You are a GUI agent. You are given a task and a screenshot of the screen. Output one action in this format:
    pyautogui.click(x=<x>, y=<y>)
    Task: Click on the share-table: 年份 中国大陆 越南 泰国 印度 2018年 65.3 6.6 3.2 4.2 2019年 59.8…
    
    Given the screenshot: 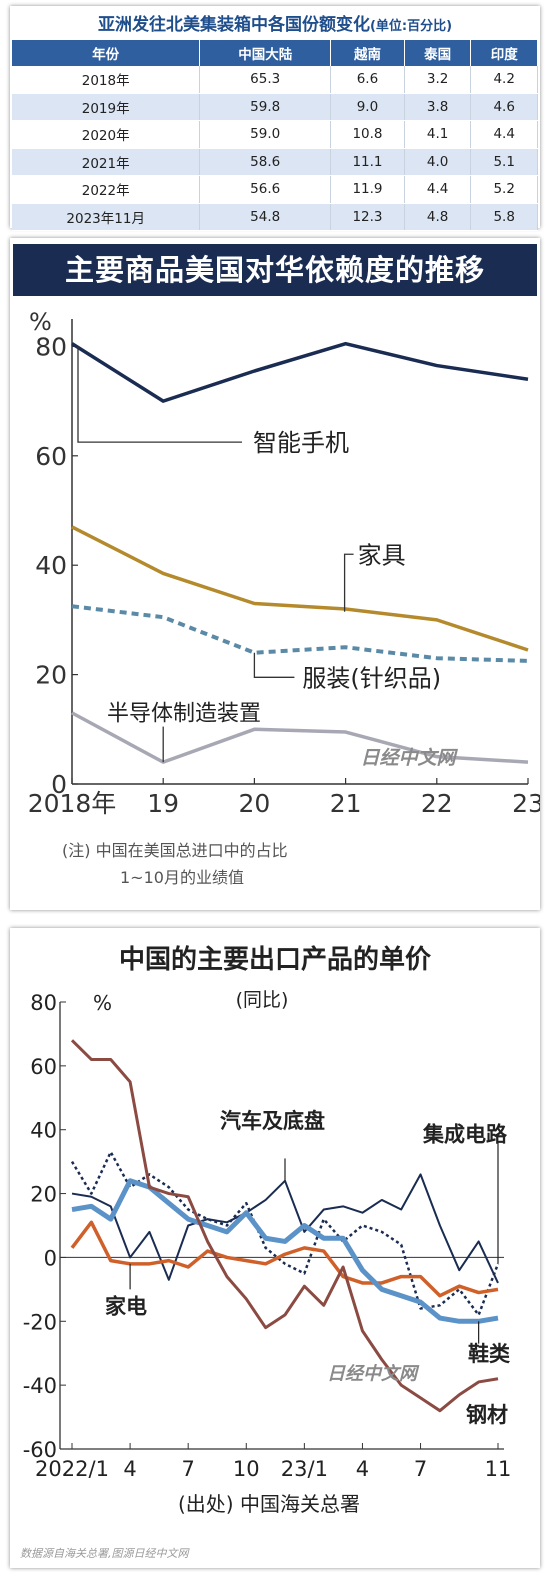 What is the action you would take?
    pyautogui.click(x=275, y=135)
    